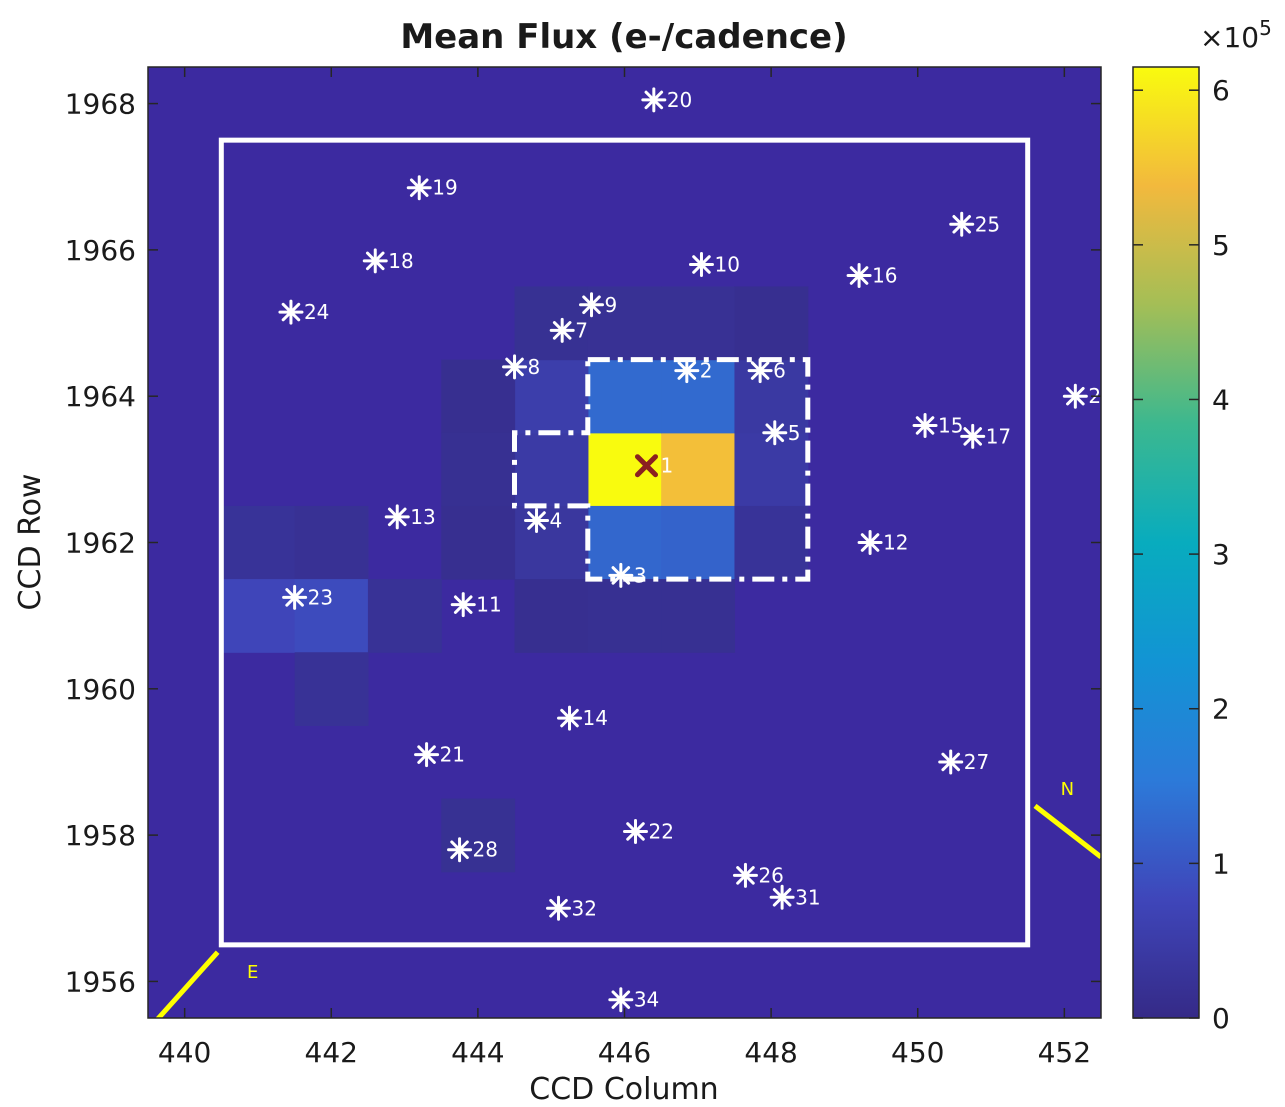 Image resolution: width=1285 pixels, height=1107 pixels. What do you see at coordinates (316, 312) in the screenshot?
I see `star-label: 24` at bounding box center [316, 312].